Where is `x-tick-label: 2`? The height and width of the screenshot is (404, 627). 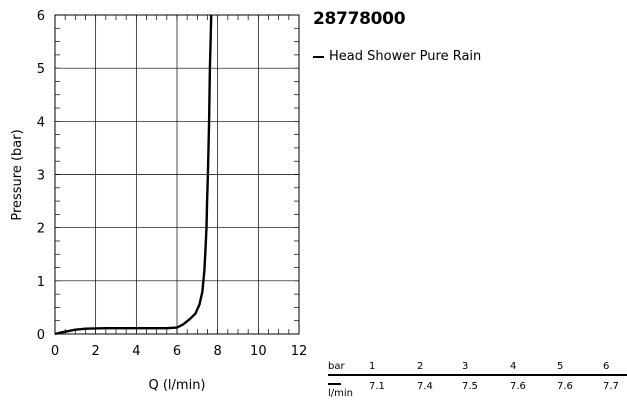
x-tick-label: 2 is located at coordinates (96, 351).